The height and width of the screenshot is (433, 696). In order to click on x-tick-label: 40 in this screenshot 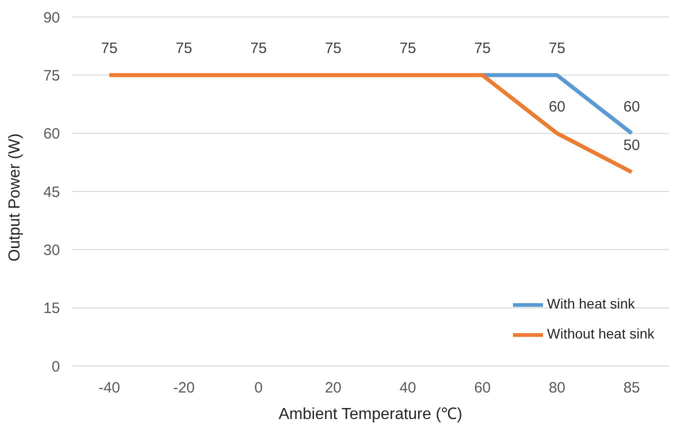, I will do `click(407, 388)`.